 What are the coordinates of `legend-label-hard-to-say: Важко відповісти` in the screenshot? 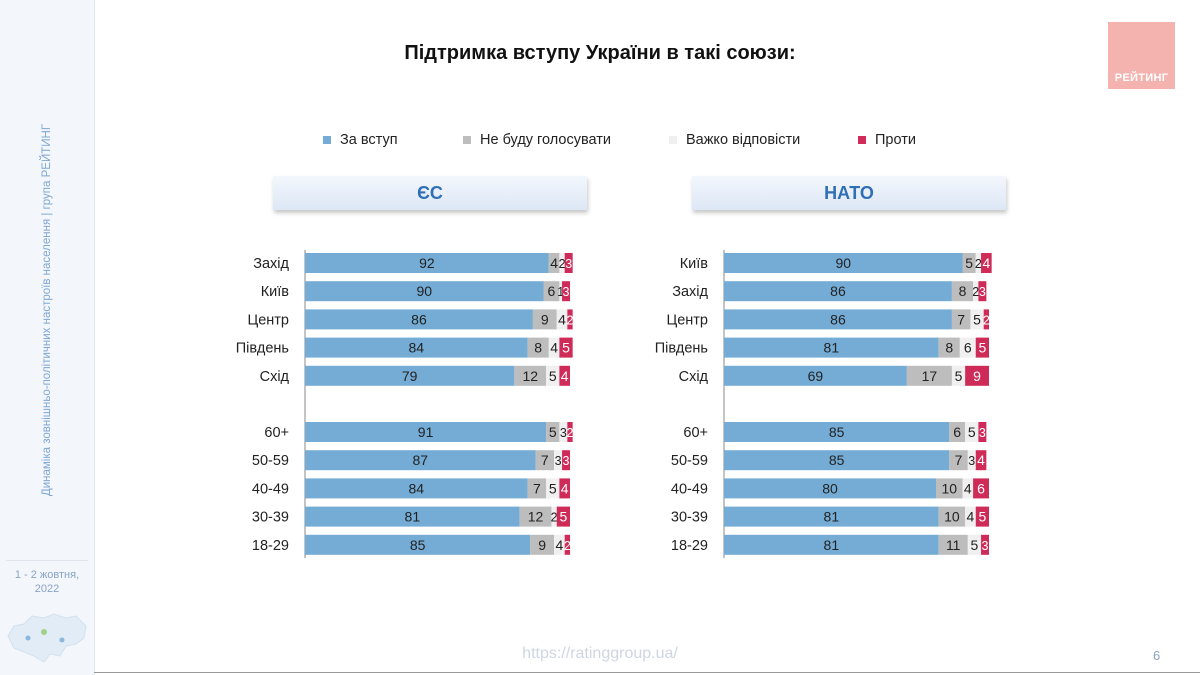 It's located at (743, 140).